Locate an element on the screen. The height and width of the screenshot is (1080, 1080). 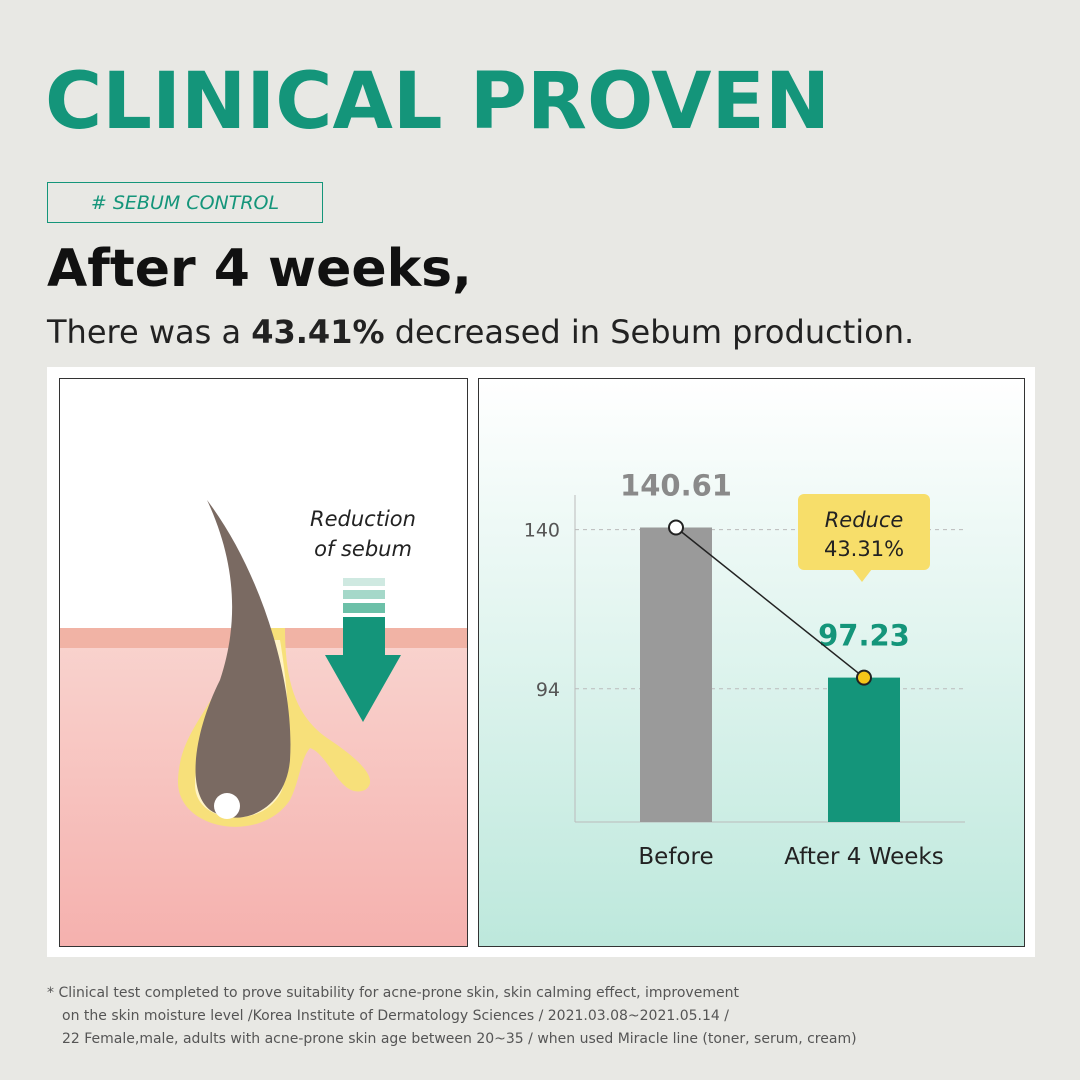
headline: After 4 weeks, is located at coordinates (259, 269).